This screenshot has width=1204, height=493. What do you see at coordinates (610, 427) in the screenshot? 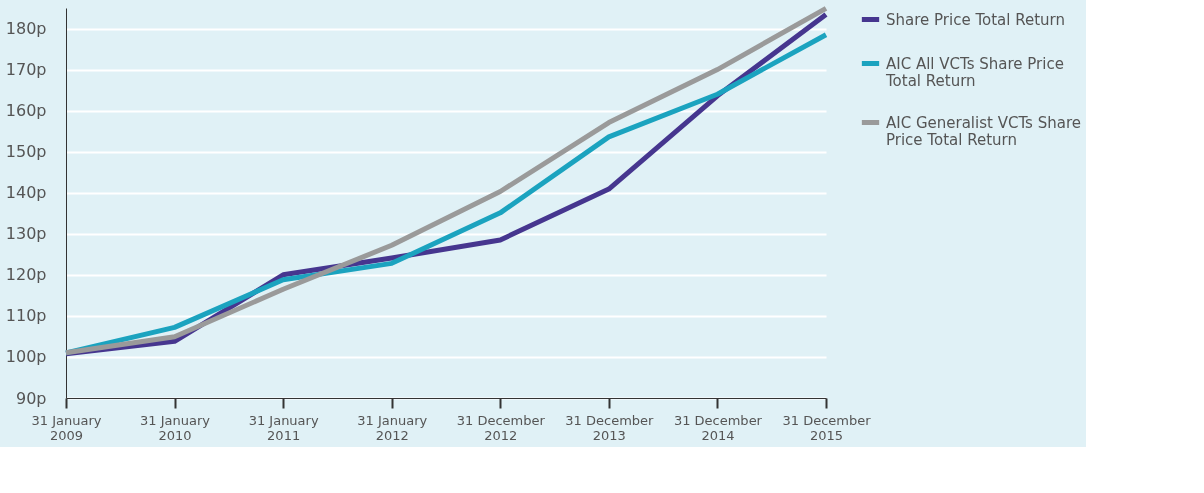
I see `x-tick-label: 31 December 2013` at bounding box center [610, 427].